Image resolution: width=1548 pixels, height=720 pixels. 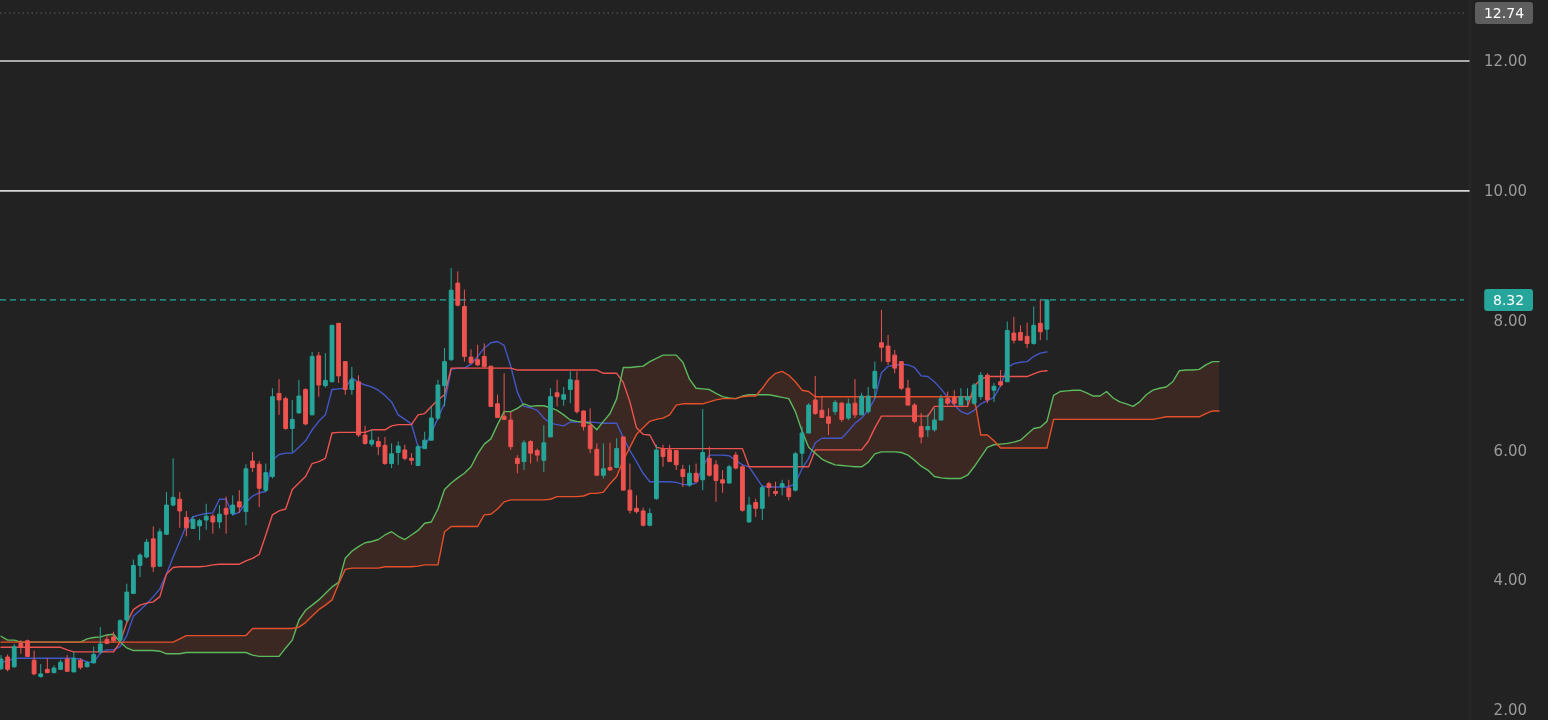 What do you see at coordinates (1510, 710) in the screenshot?
I see `y-tick-label: 2.00` at bounding box center [1510, 710].